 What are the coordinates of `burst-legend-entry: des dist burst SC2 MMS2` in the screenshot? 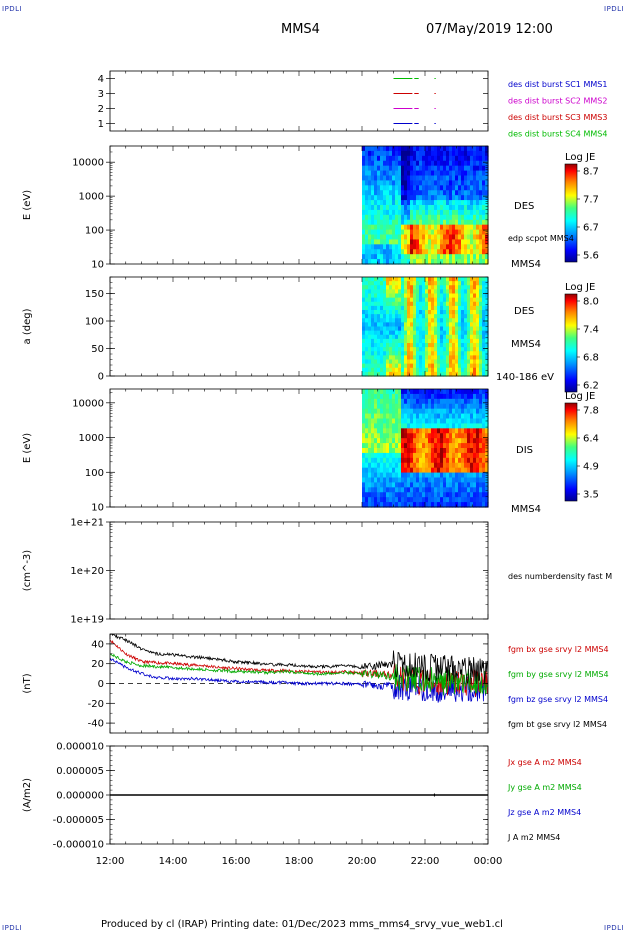 It's located at (557, 101).